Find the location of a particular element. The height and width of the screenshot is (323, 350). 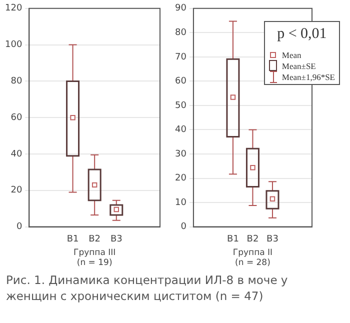

y-tick-label: 90 is located at coordinates (181, 9).